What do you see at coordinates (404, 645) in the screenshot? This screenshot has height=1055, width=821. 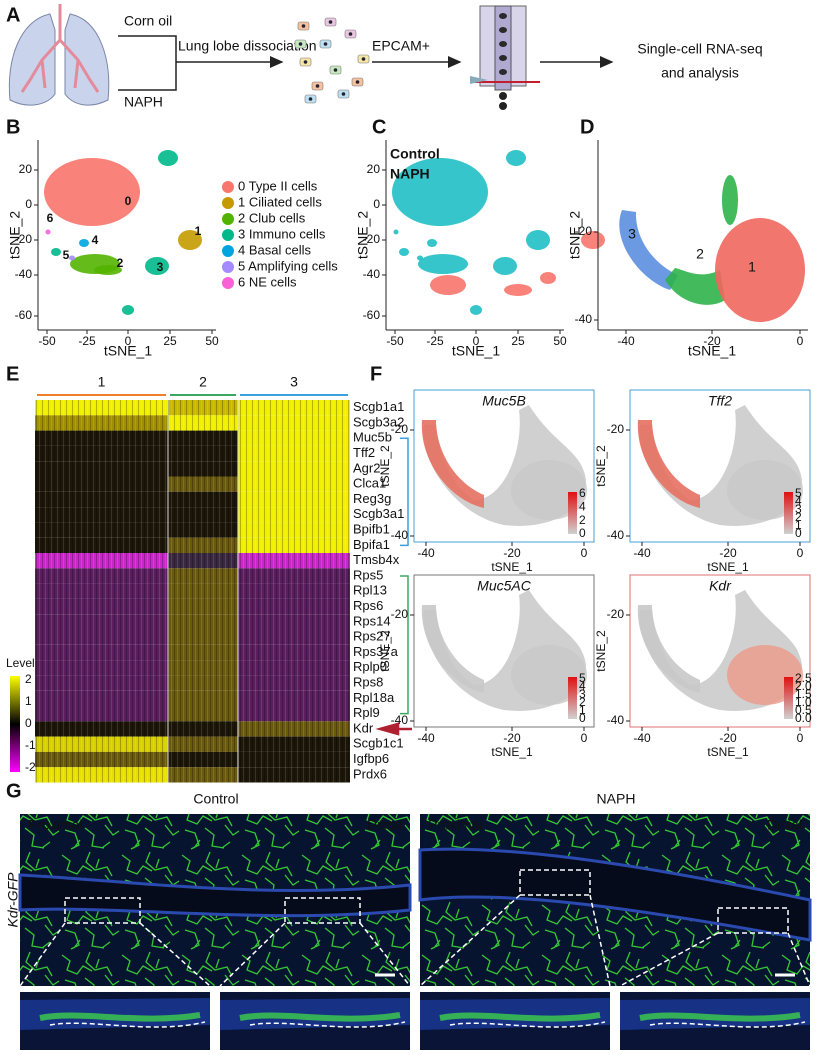 I see `bracket` at bounding box center [404, 645].